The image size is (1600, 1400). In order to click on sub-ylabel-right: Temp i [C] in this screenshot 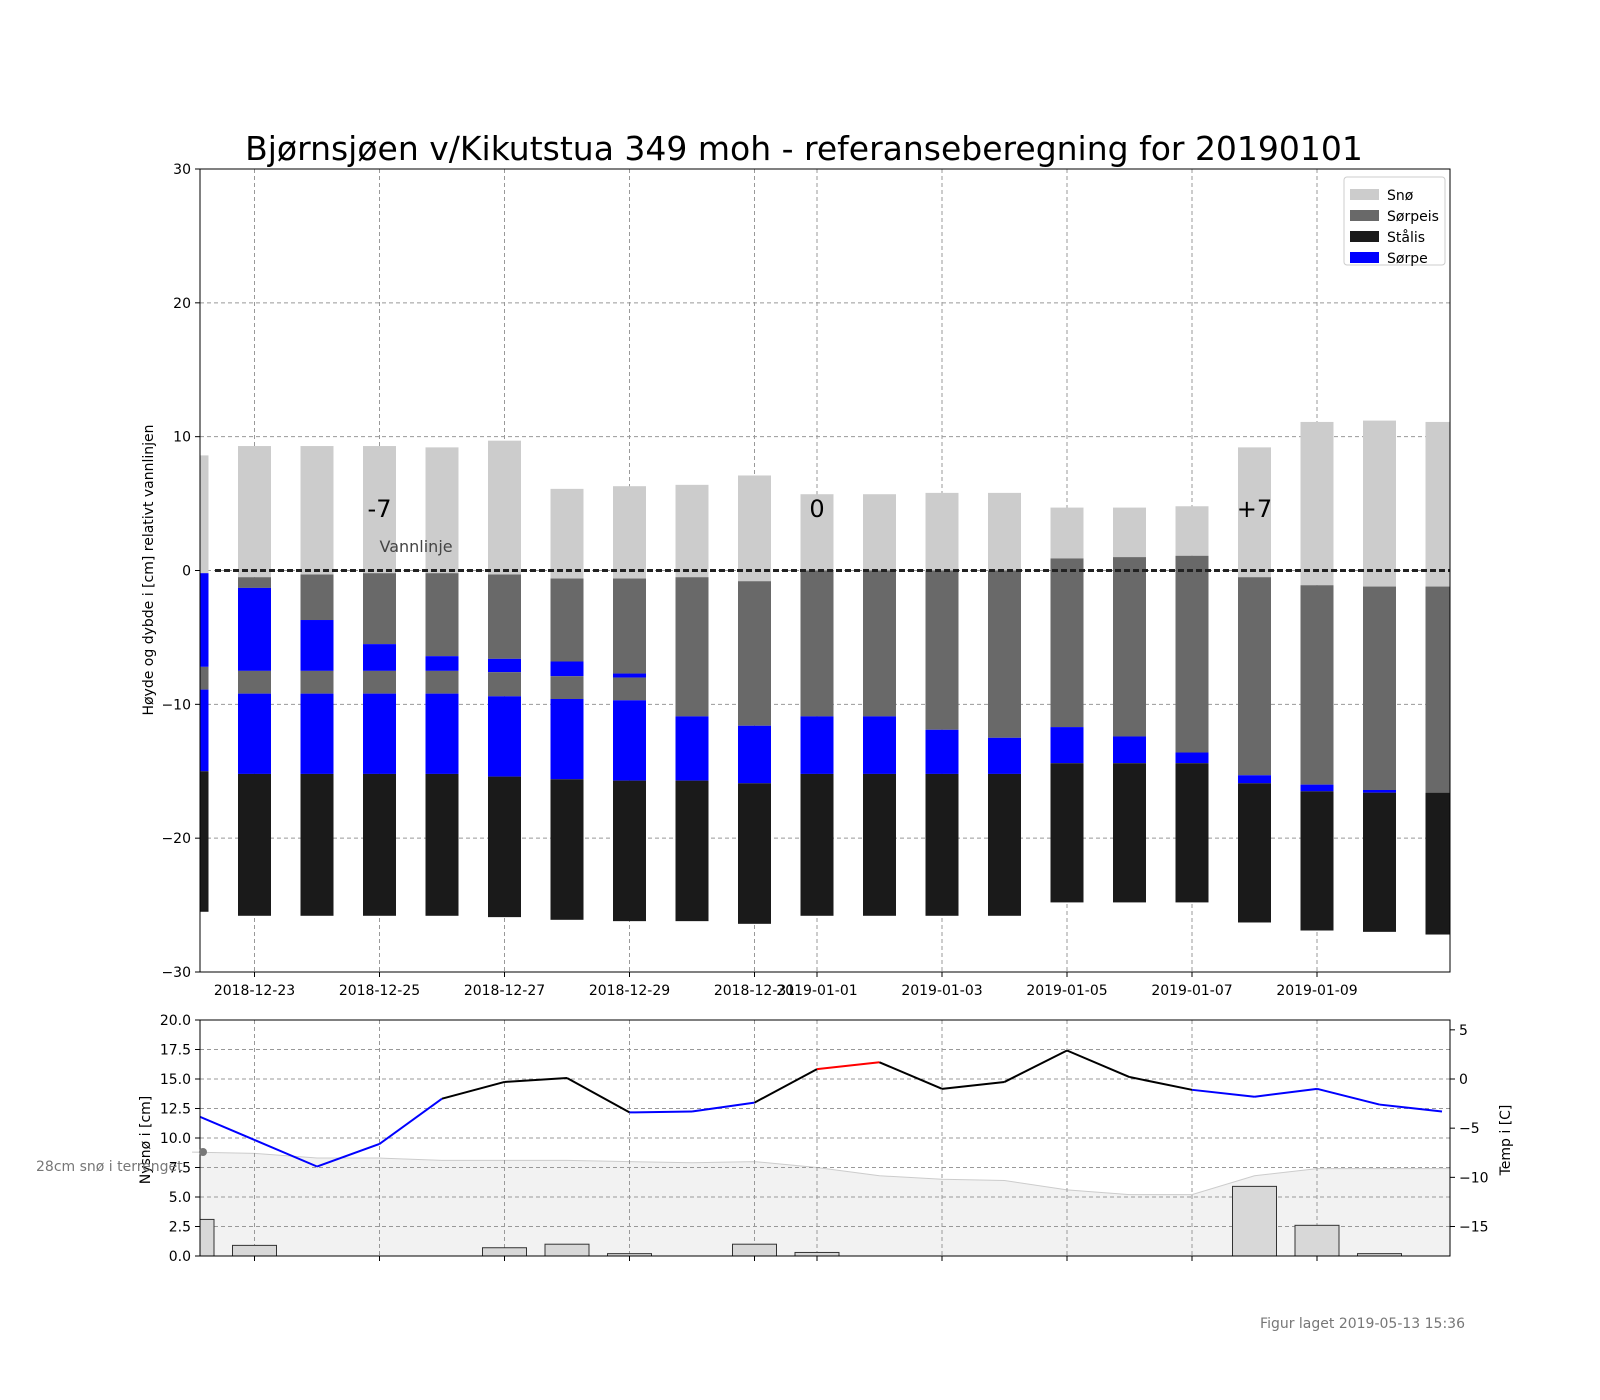, I will do `click(1506, 1141)`.